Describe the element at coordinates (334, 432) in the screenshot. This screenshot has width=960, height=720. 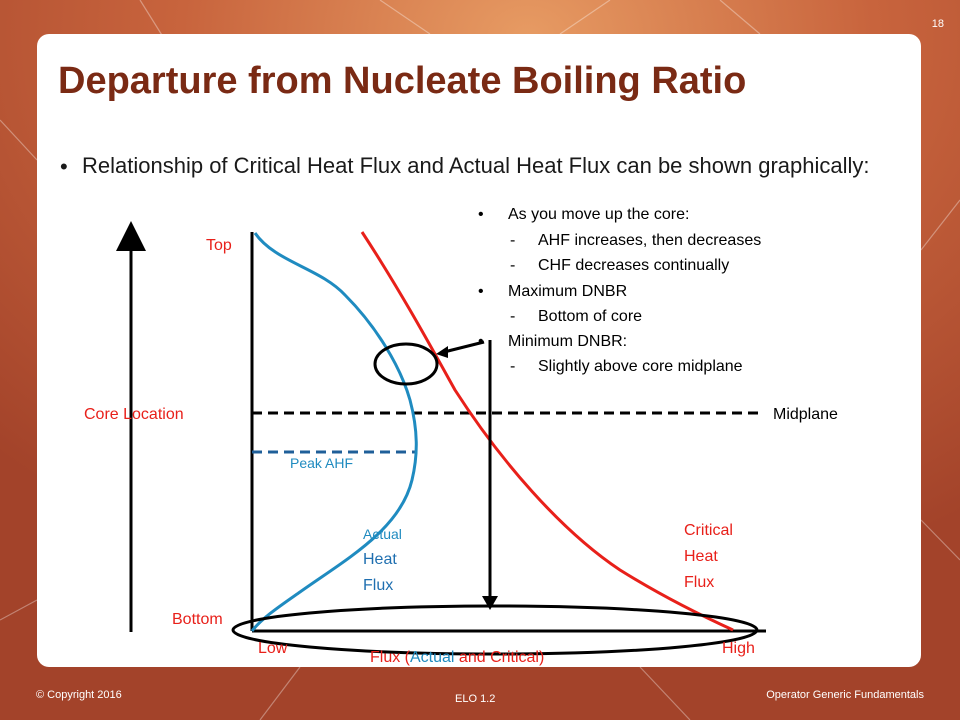
I see `actual-heat-flux-curve` at that location.